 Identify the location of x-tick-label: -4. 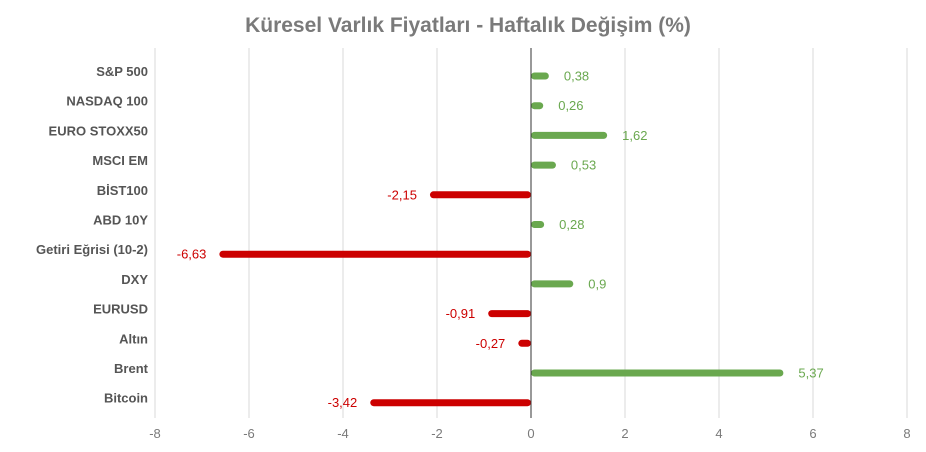
(343, 433).